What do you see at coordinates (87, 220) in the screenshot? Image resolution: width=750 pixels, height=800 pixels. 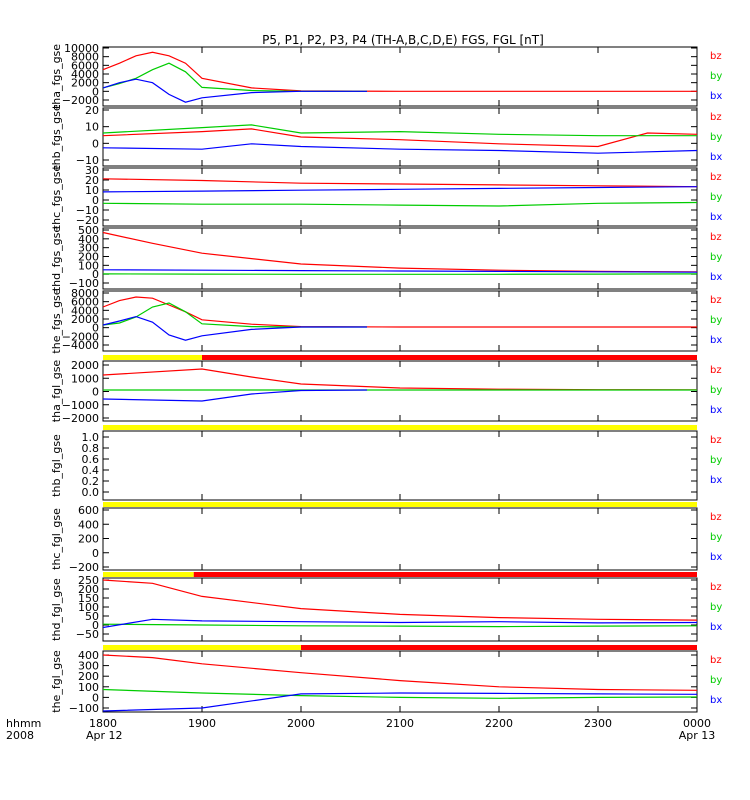 I see `y-tick-label: −20` at bounding box center [87, 220].